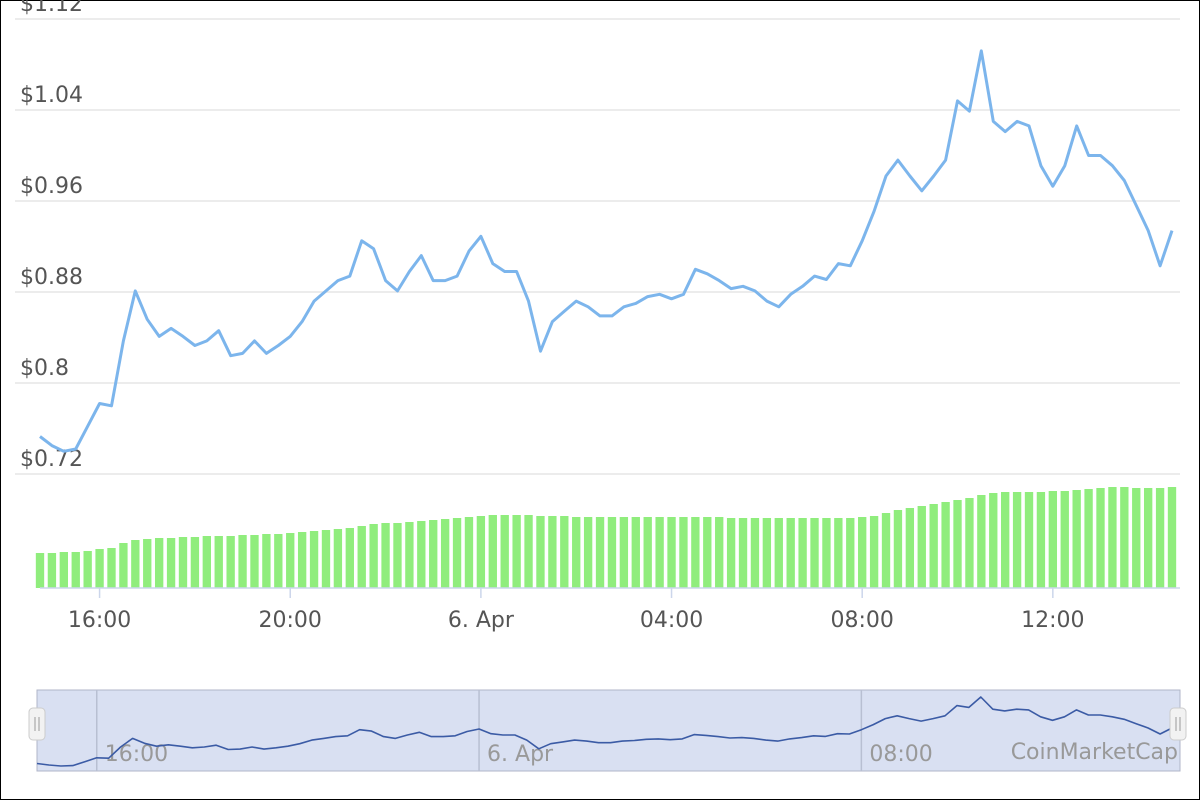 This screenshot has width=1200, height=800. I want to click on x-tick-label: 04:00, so click(671, 620).